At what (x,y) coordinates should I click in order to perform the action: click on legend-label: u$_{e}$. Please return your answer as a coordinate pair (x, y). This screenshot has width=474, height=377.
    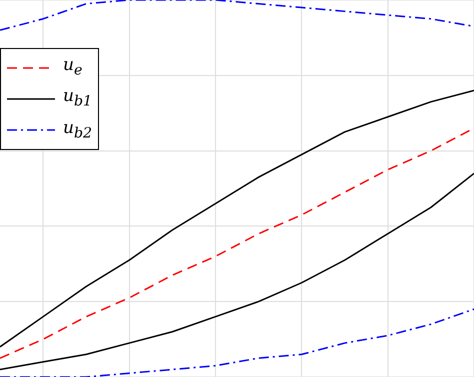
    Looking at the image, I should click on (72, 67).